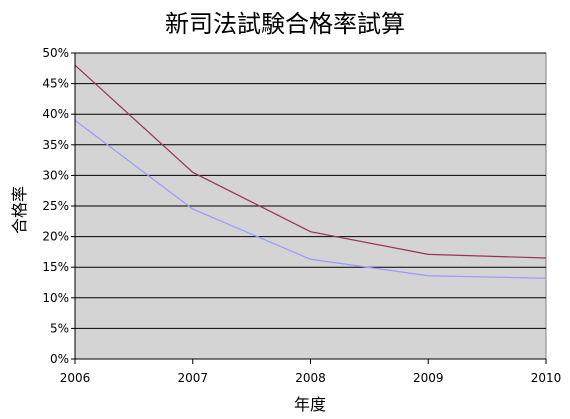 This screenshot has width=570, height=419. Describe the element at coordinates (75, 378) in the screenshot. I see `x-tick-label: 2006` at that location.